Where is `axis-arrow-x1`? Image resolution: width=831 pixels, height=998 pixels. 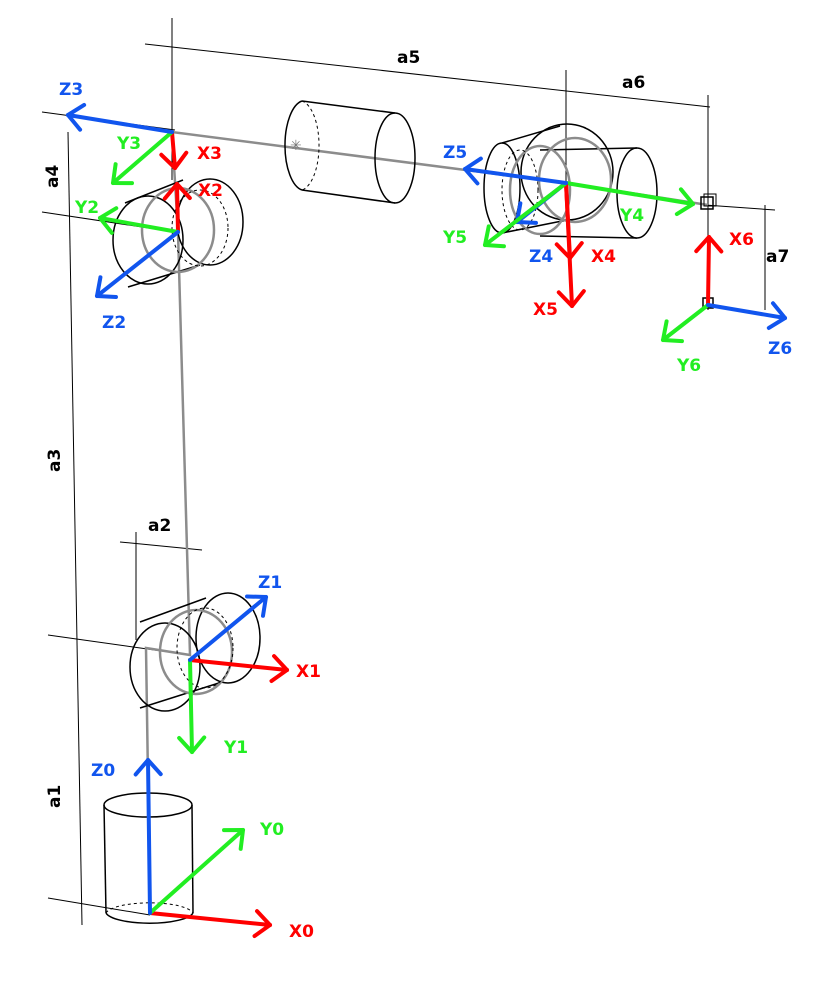
axis-arrow-x1 is located at coordinates (238, 668).